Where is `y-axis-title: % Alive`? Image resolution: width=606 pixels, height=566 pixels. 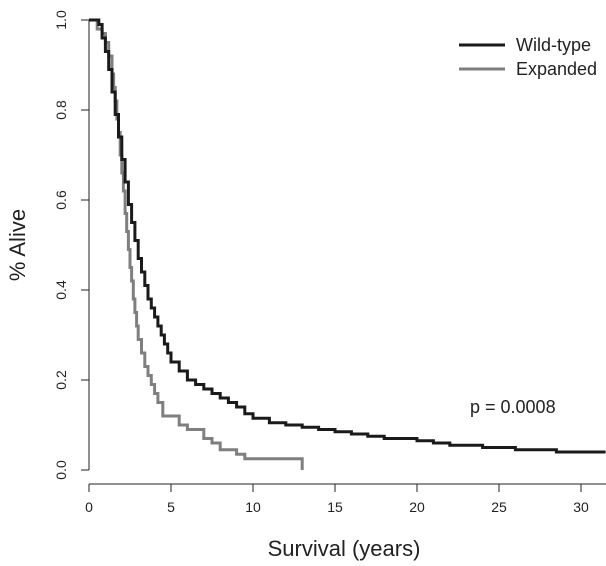 y-axis-title: % Alive is located at coordinates (17, 245).